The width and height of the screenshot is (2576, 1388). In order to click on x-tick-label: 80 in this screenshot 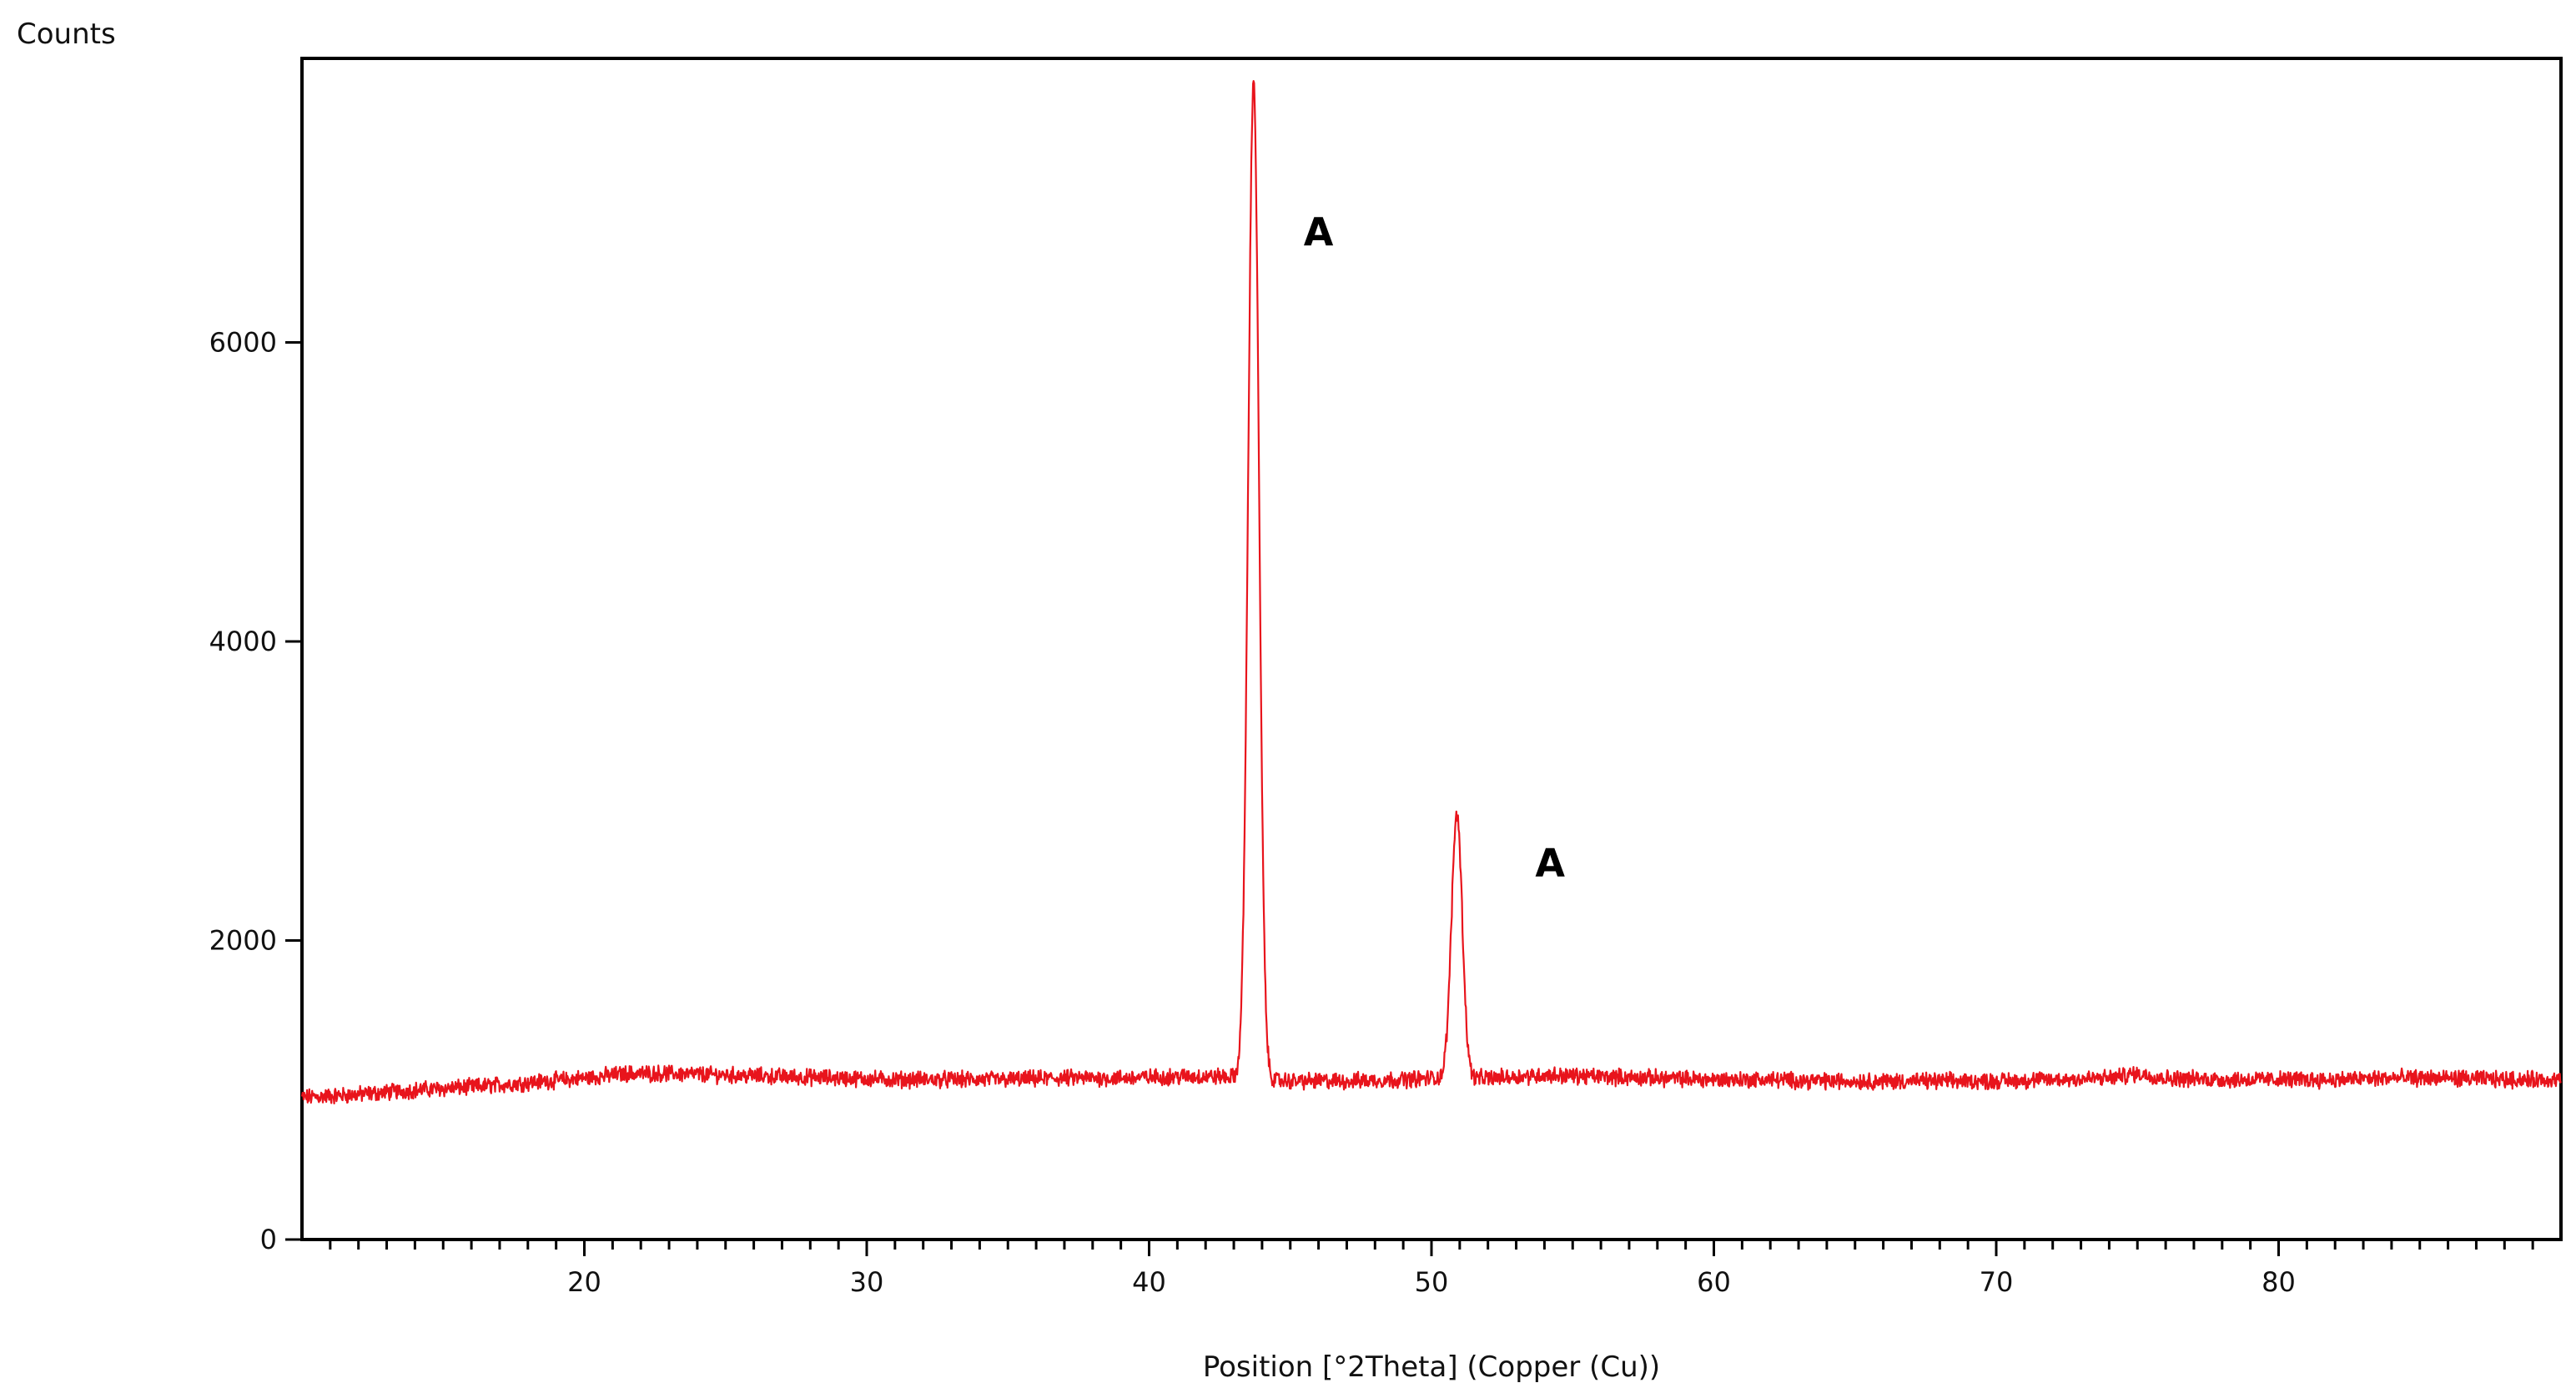, I will do `click(2279, 1282)`.